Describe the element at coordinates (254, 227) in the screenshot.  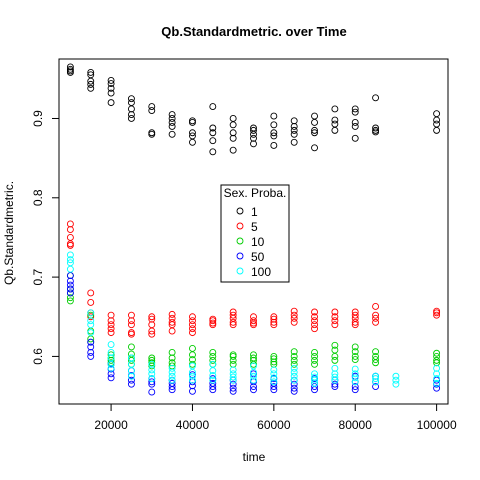
I see `legend-entry: 5` at that location.